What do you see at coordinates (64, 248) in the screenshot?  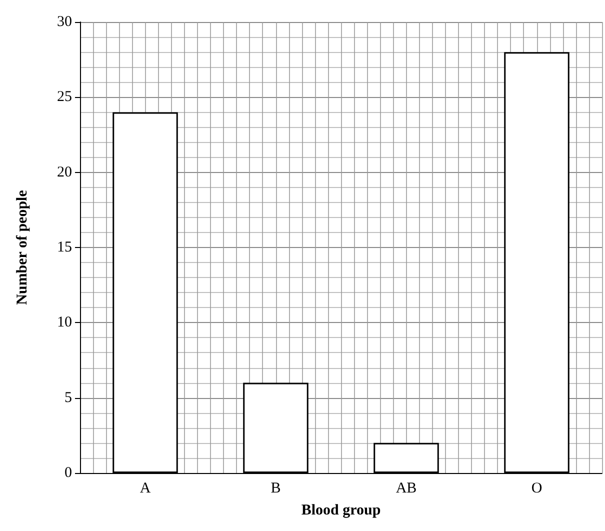 I see `y-tick-label: 15` at bounding box center [64, 248].